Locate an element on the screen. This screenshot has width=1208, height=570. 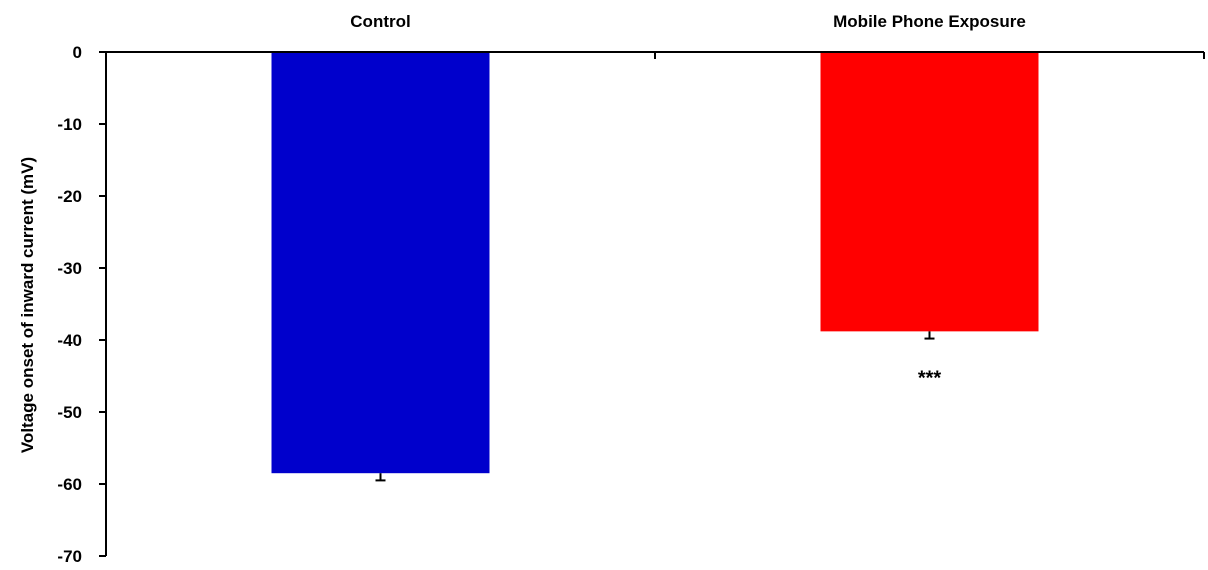
y-tick-label: -20 is located at coordinates (69, 196).